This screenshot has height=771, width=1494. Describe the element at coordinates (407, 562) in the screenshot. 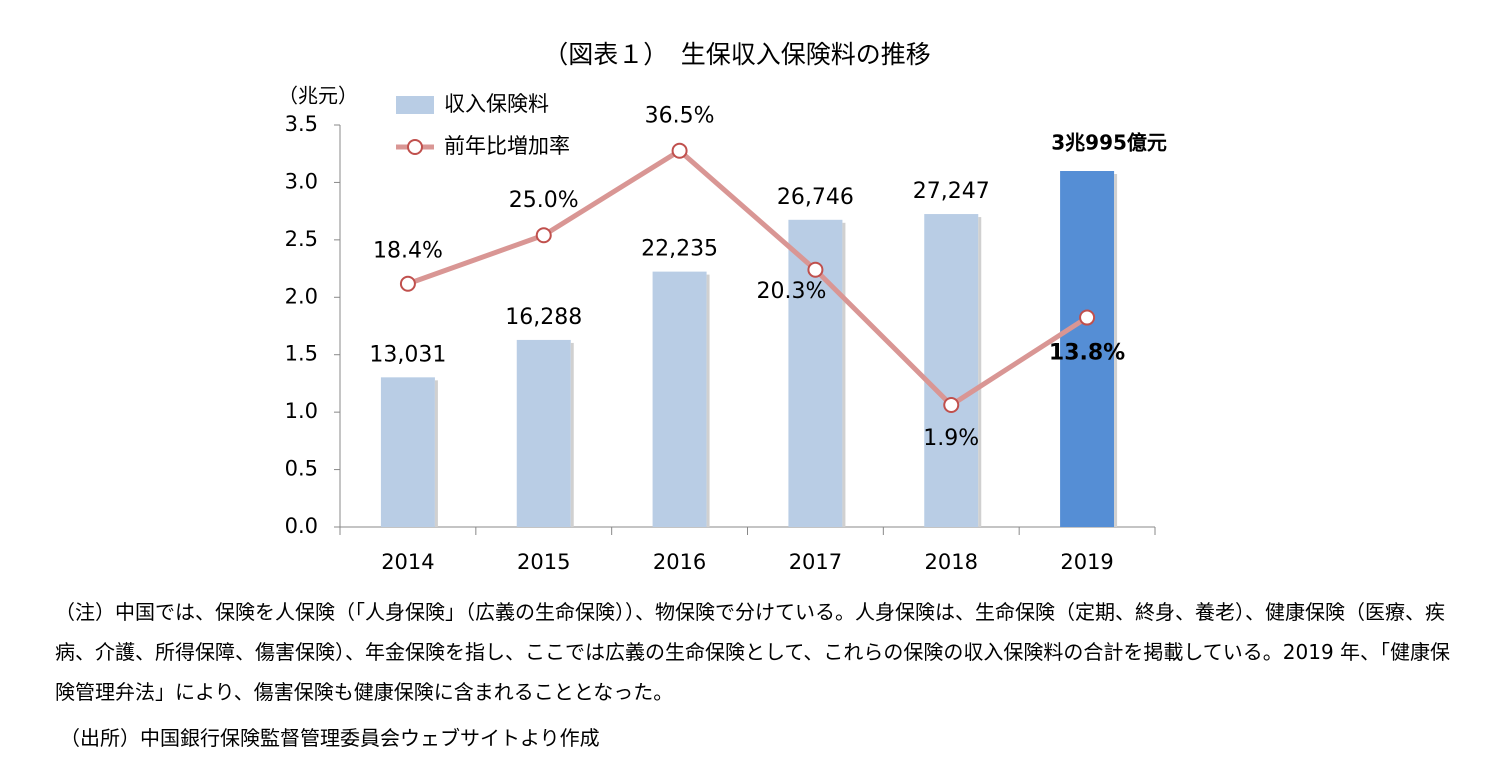

I see `x-tick-label: 2014` at that location.